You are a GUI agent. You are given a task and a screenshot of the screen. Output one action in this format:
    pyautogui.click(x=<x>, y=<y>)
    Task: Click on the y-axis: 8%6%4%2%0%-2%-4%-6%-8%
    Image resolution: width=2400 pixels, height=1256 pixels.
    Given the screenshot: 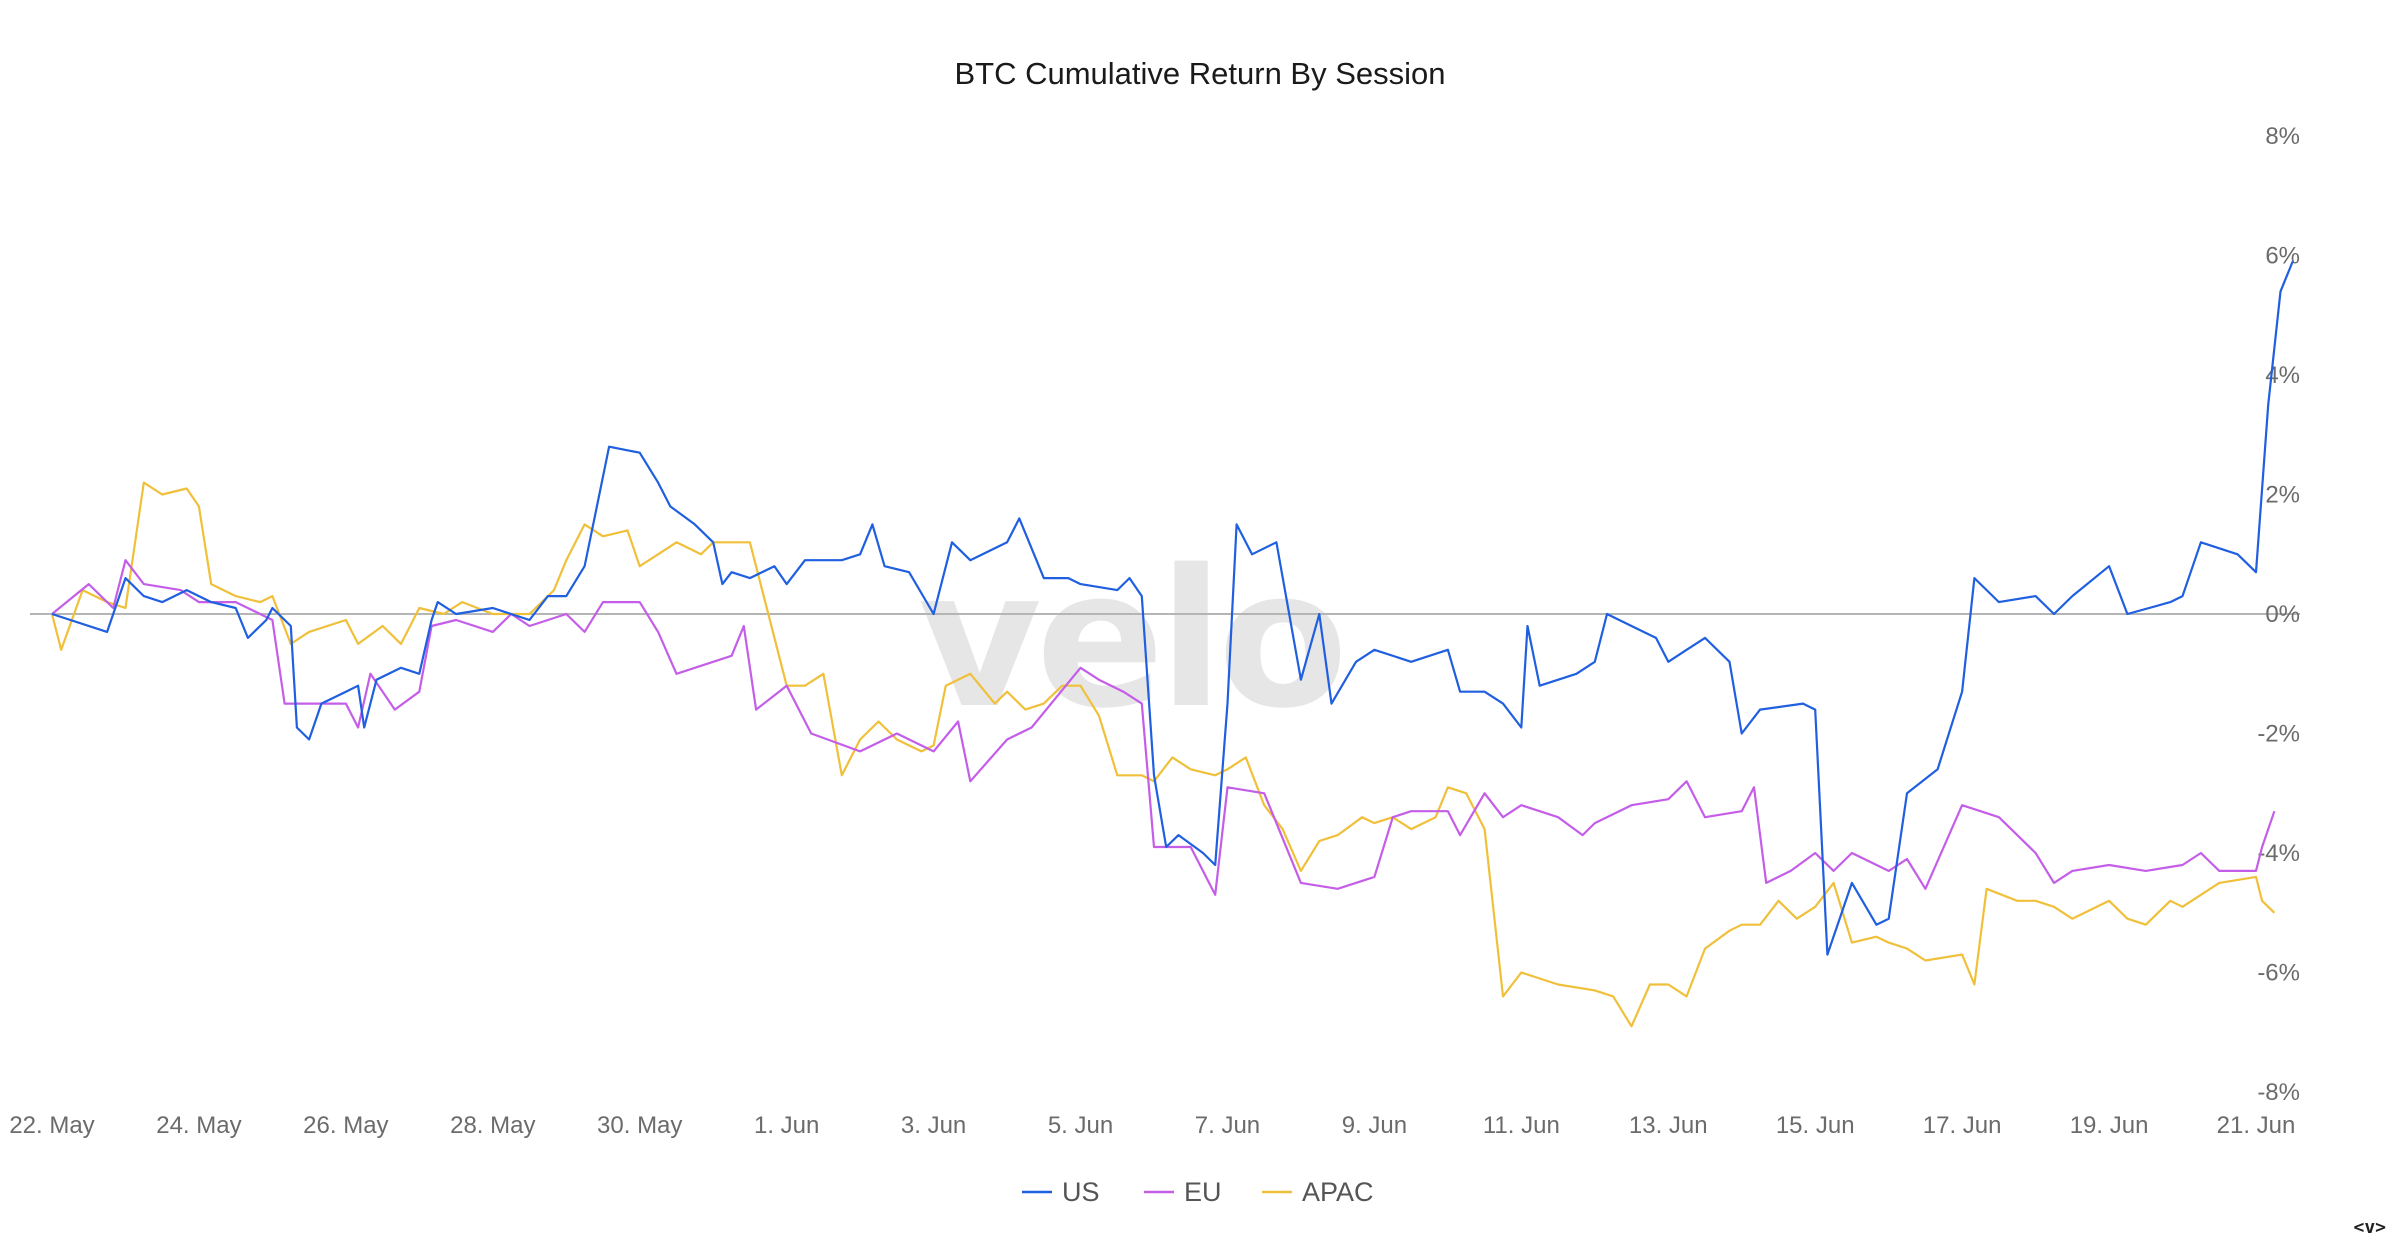 What is the action you would take?
    pyautogui.click(x=2278, y=614)
    